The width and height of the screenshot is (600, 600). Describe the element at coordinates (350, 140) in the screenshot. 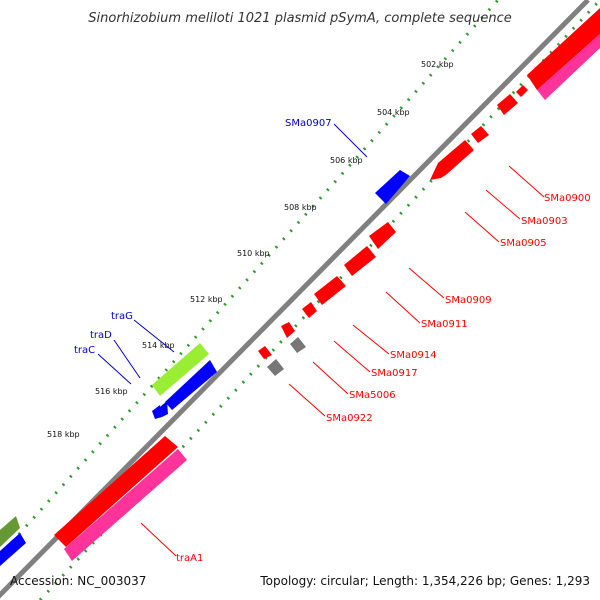

I see `leader-SMa0907` at that location.